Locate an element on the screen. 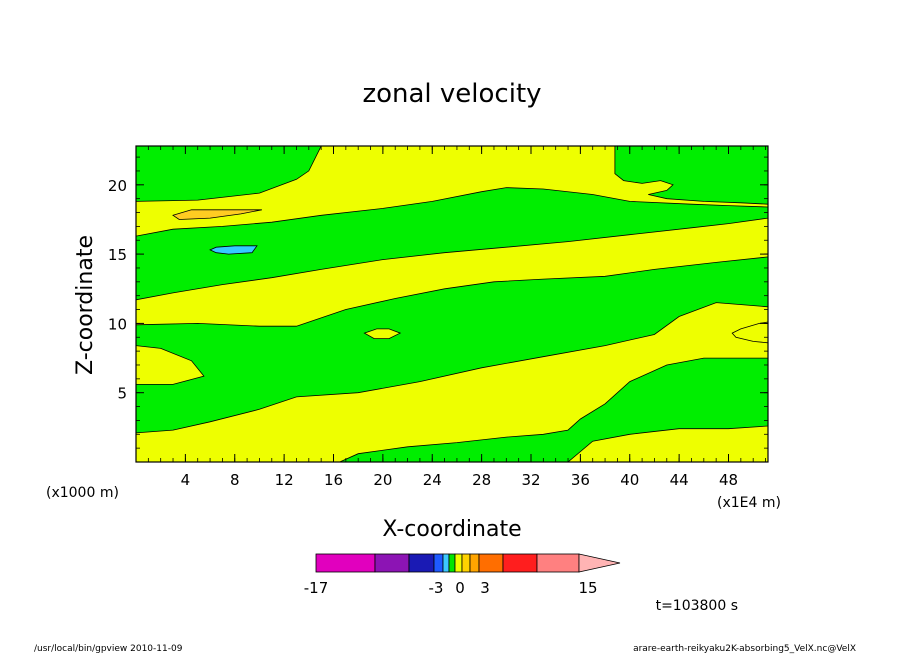 The height and width of the screenshot is (658, 904). y-tick-label: 5 is located at coordinates (122, 394).